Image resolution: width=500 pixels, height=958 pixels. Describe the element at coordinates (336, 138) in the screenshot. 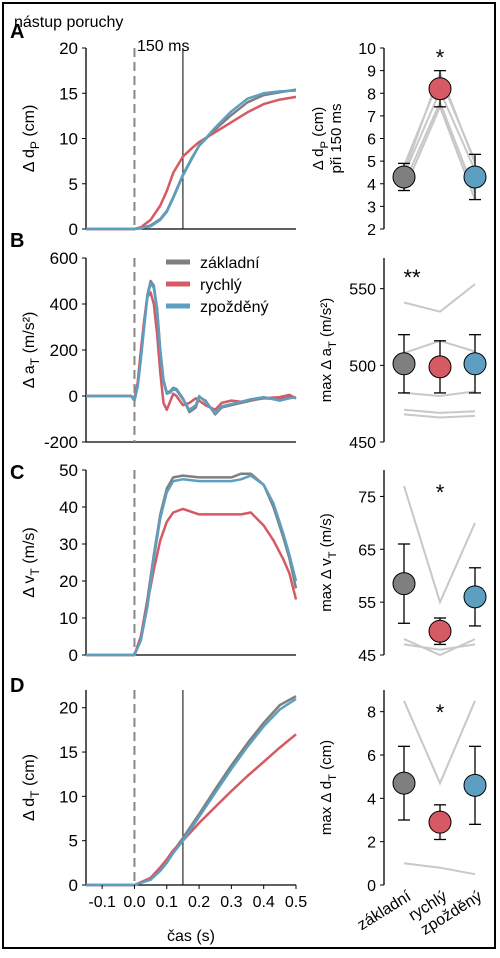

I see `dot-y-axis-label-line2: při 150 ms` at that location.